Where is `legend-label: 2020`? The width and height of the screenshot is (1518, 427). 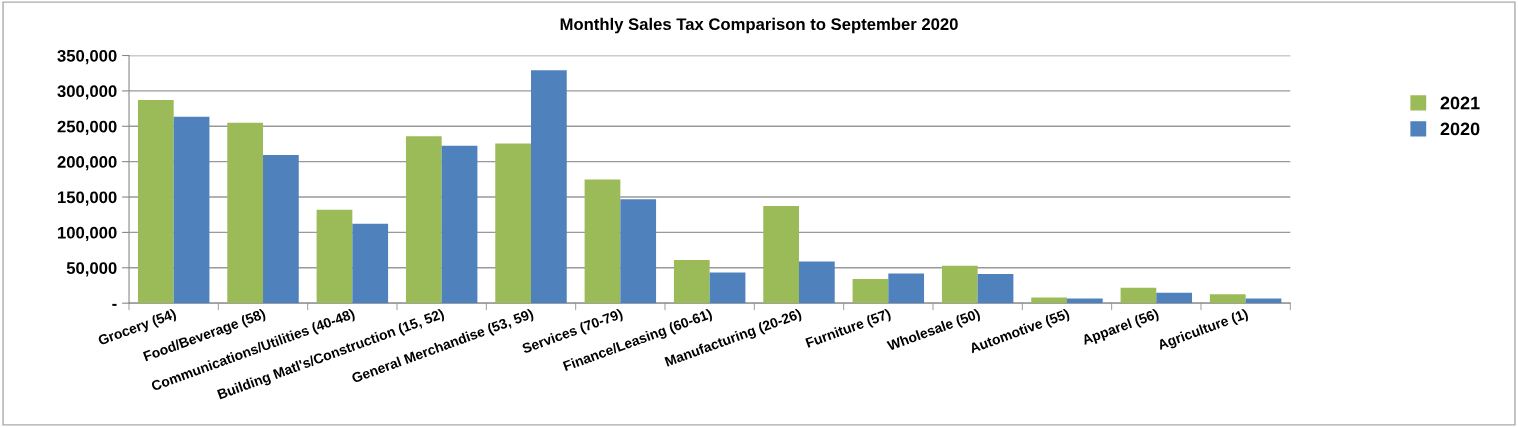
legend-label: 2020 is located at coordinates (1460, 129).